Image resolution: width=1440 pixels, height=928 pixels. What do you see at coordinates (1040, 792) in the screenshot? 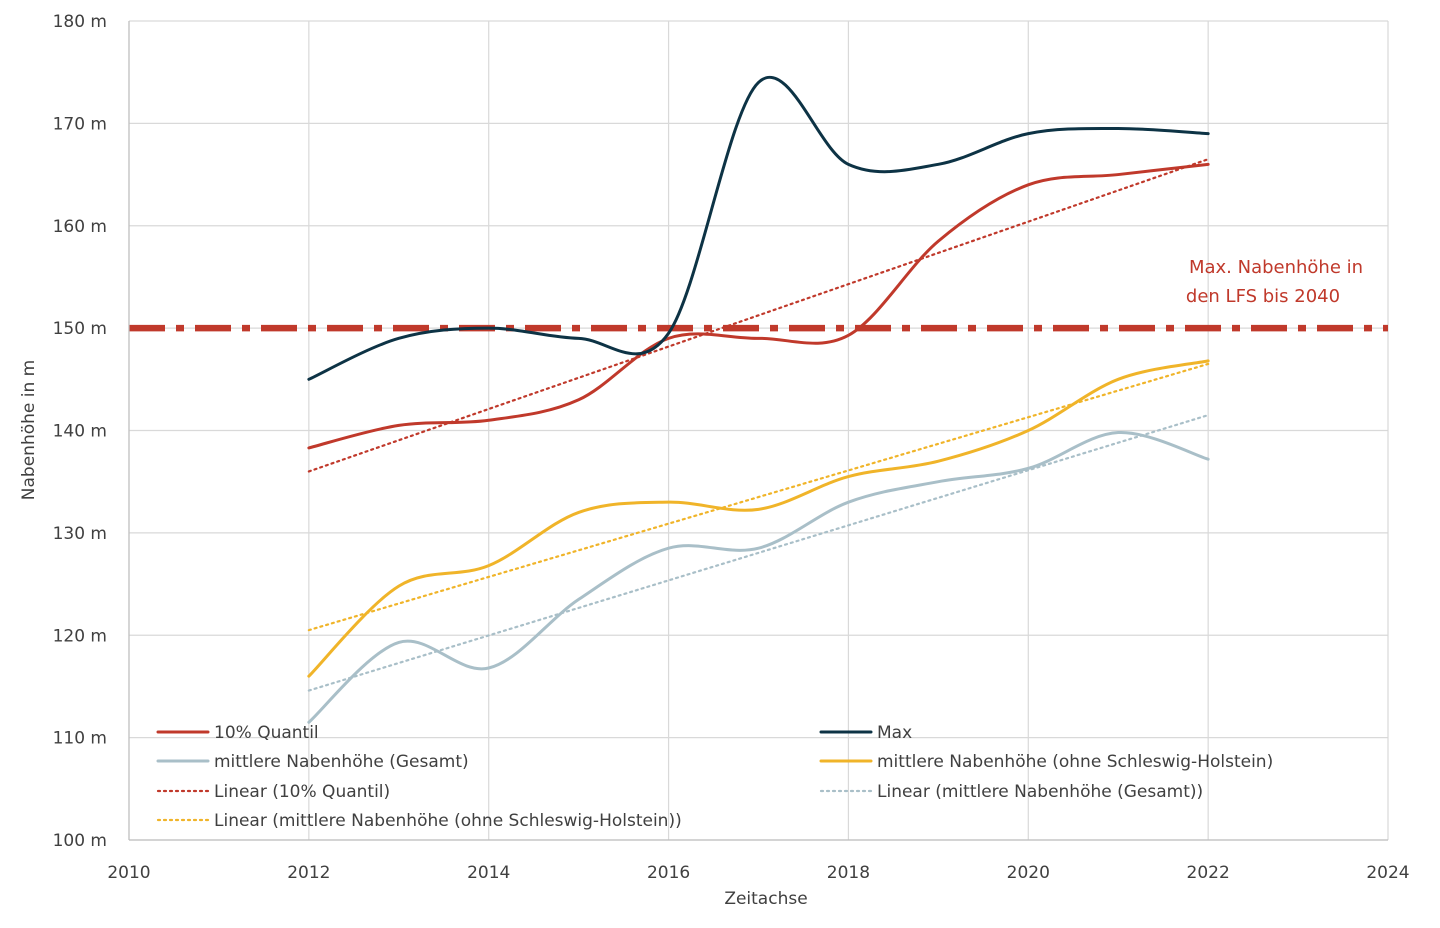
I see `legend-label: Linear (mittlere Nabenhöhe (Gesamt))` at bounding box center [1040, 792].